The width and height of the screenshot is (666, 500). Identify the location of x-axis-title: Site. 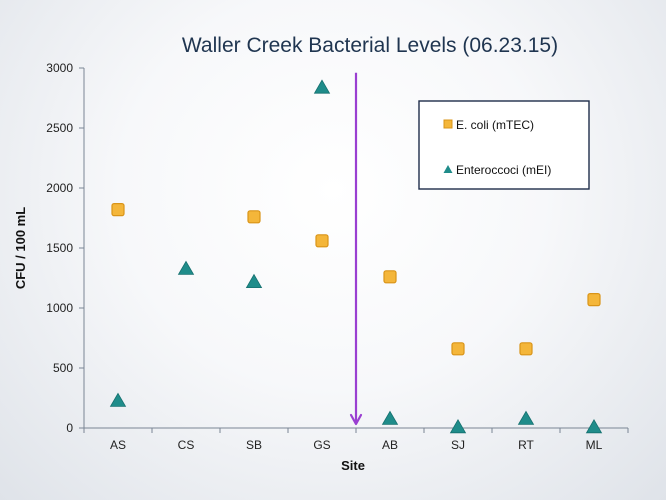
(353, 465).